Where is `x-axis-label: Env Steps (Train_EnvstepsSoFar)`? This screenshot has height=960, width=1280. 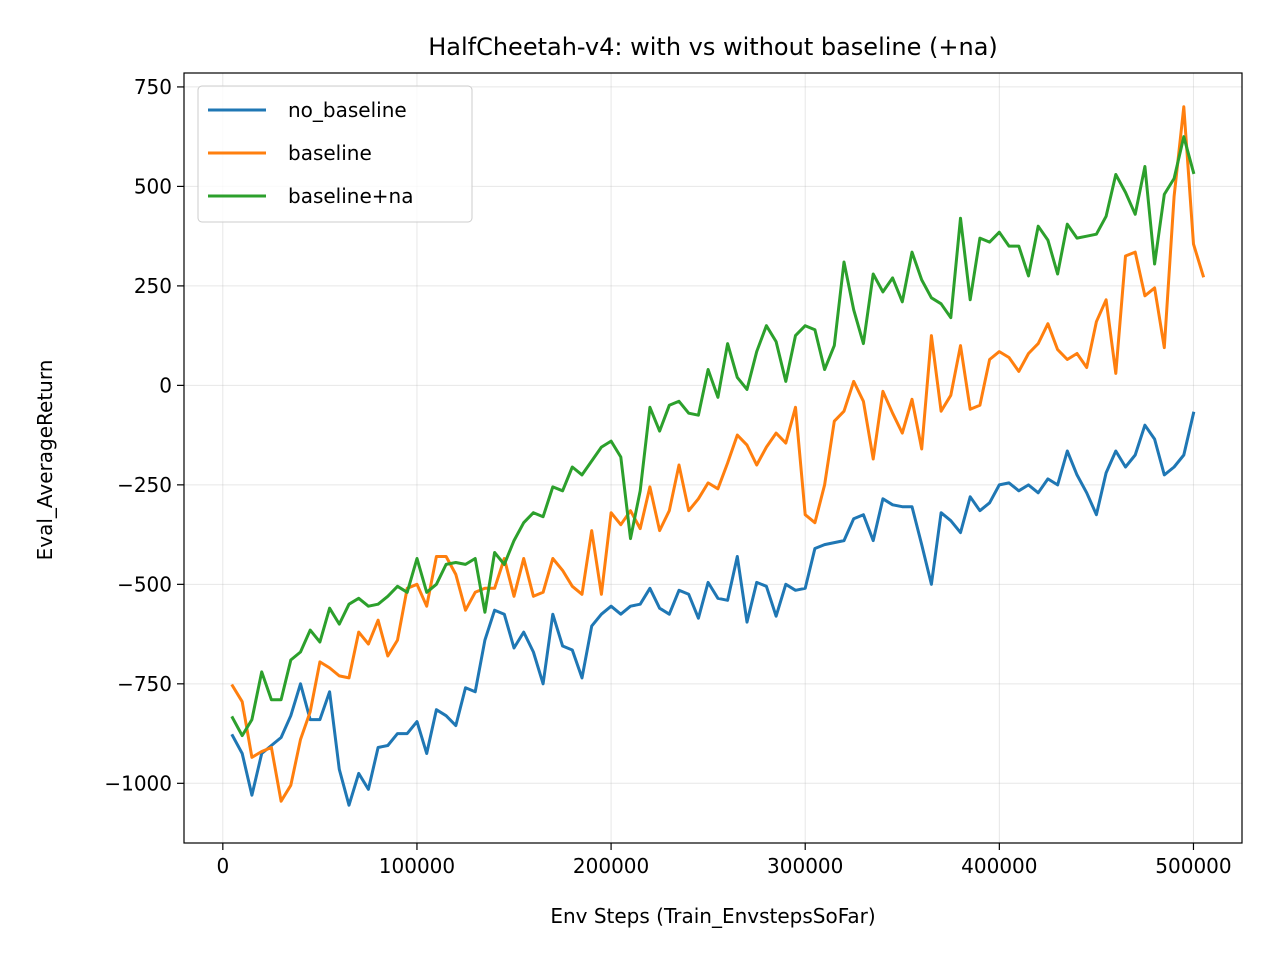 x-axis-label: Env Steps (Train_EnvstepsSoFar) is located at coordinates (712, 916).